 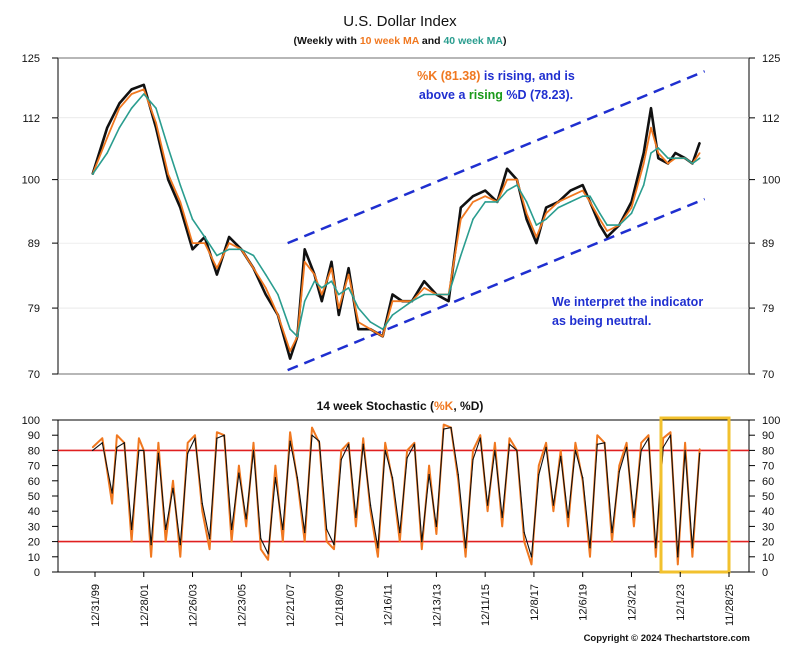 What do you see at coordinates (695, 495) in the screenshot?
I see `forecast-highlight-box` at bounding box center [695, 495].